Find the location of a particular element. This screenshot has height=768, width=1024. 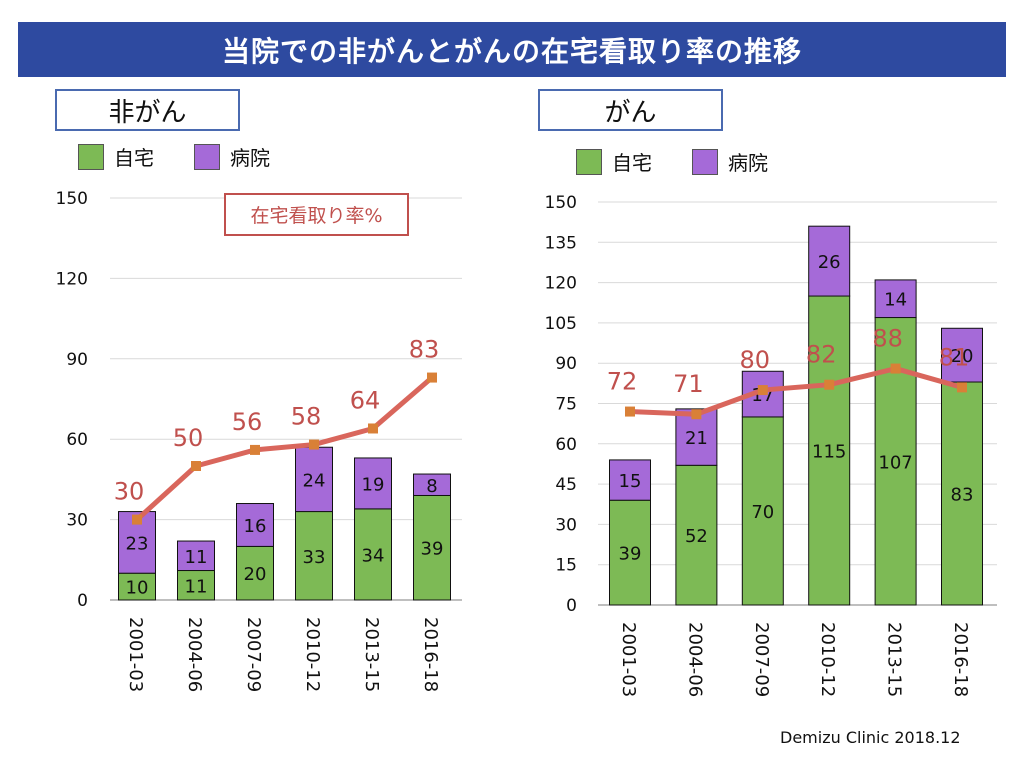

data-label-home: 20 is located at coordinates (255, 574).